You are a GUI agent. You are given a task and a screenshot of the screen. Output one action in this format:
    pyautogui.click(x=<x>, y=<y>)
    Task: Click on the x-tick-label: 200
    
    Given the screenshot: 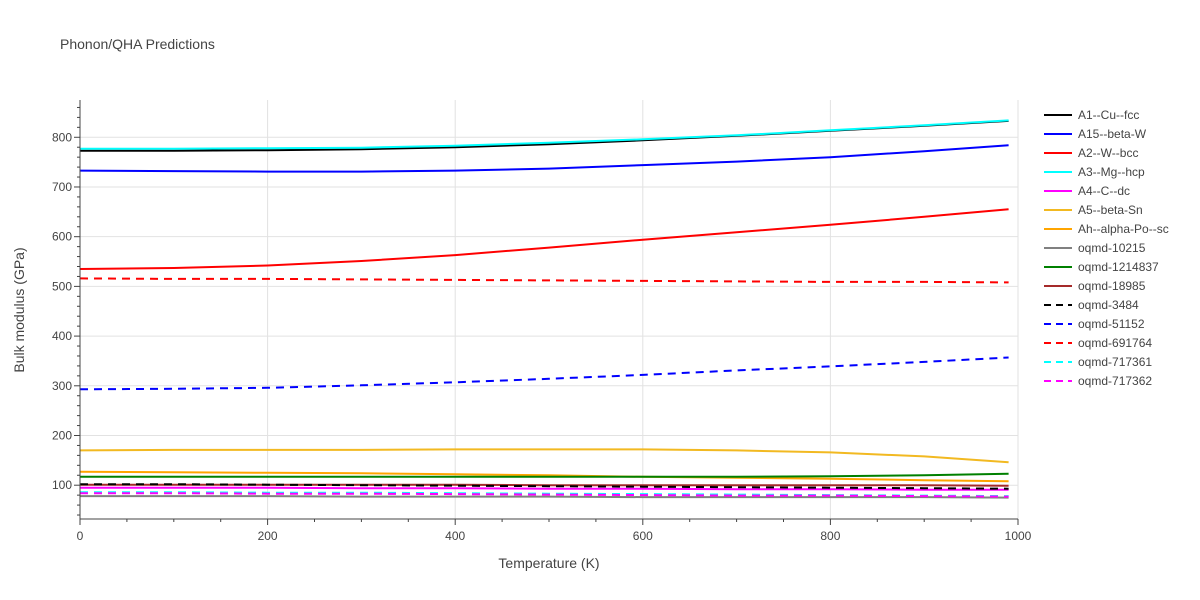 What is the action you would take?
    pyautogui.click(x=268, y=536)
    